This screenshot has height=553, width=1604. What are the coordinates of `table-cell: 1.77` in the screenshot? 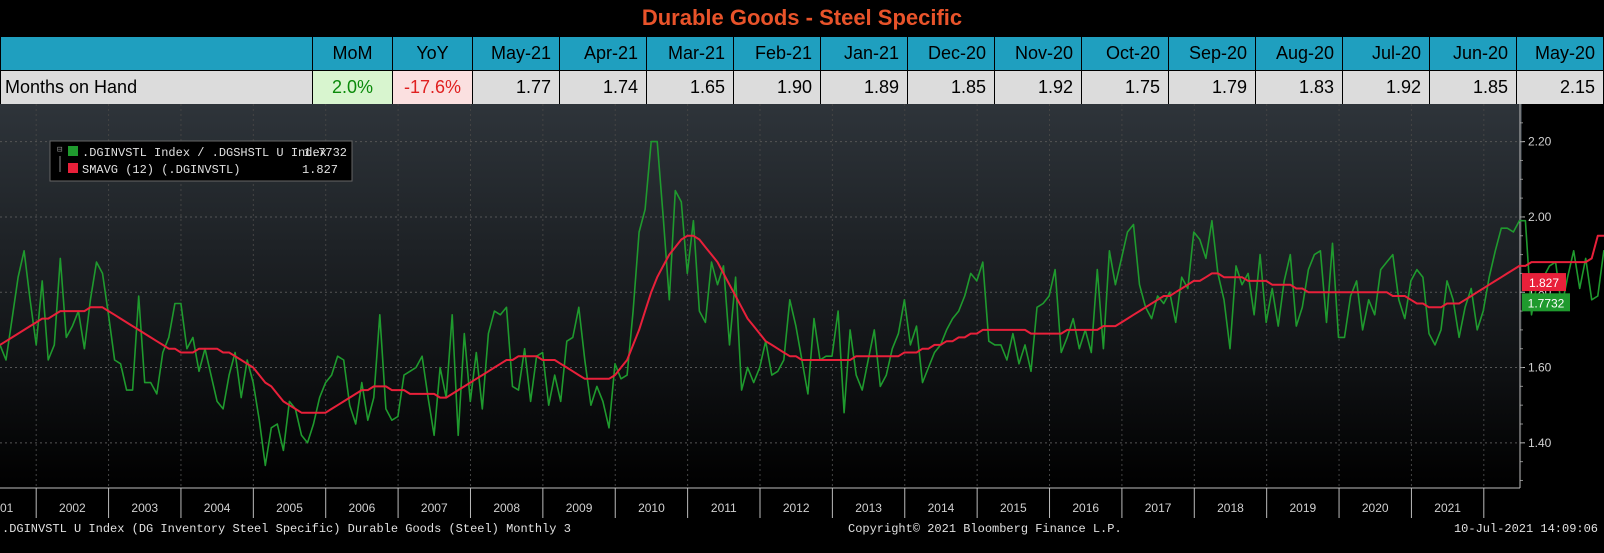 It's located at (516, 87).